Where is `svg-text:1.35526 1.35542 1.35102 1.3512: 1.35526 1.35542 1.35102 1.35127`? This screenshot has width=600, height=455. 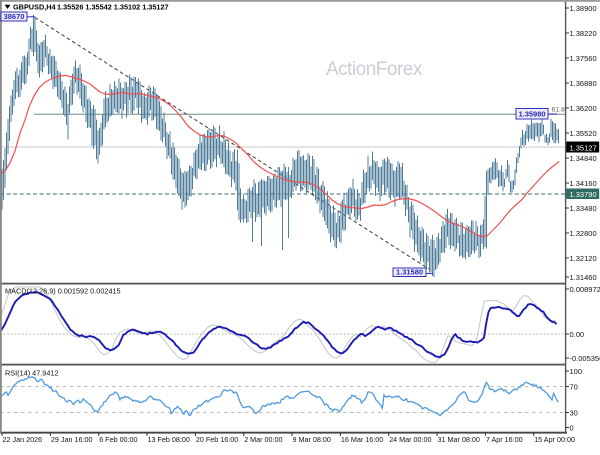
svg-text:1.35526 1.35542 1.35102 1.3512: 1.35526 1.35542 1.35102 1.35127 is located at coordinates (113, 7).